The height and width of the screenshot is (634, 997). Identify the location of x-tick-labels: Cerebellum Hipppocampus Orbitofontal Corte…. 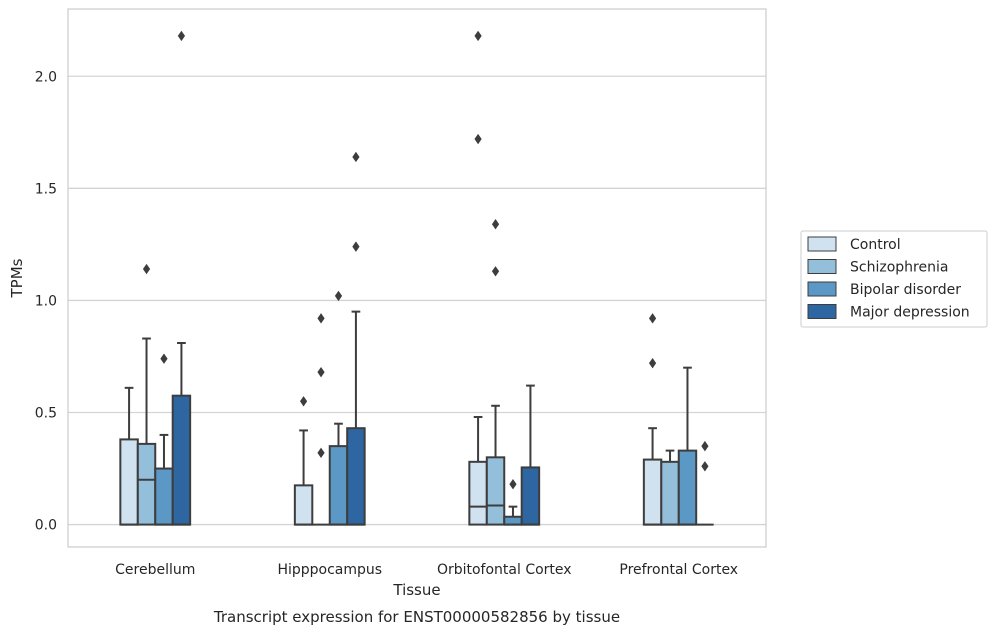
(426, 570).